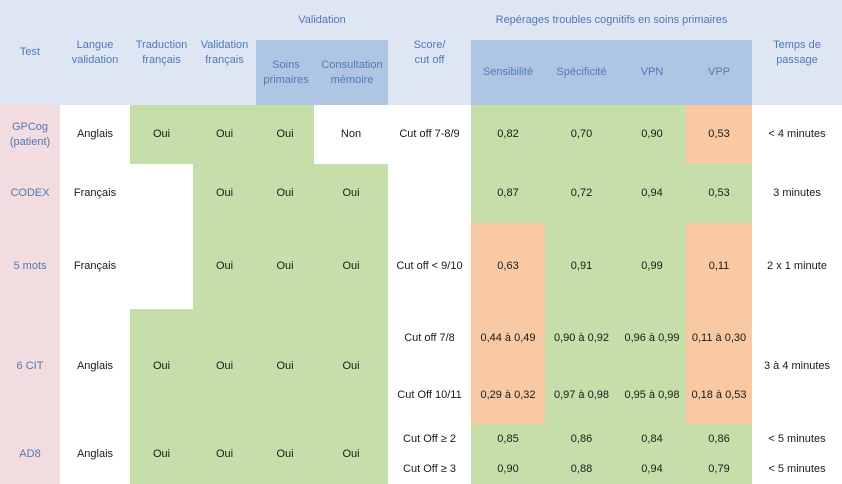  What do you see at coordinates (581, 265) in the screenshot?
I see `row-5mots-spec: 0,91` at bounding box center [581, 265].